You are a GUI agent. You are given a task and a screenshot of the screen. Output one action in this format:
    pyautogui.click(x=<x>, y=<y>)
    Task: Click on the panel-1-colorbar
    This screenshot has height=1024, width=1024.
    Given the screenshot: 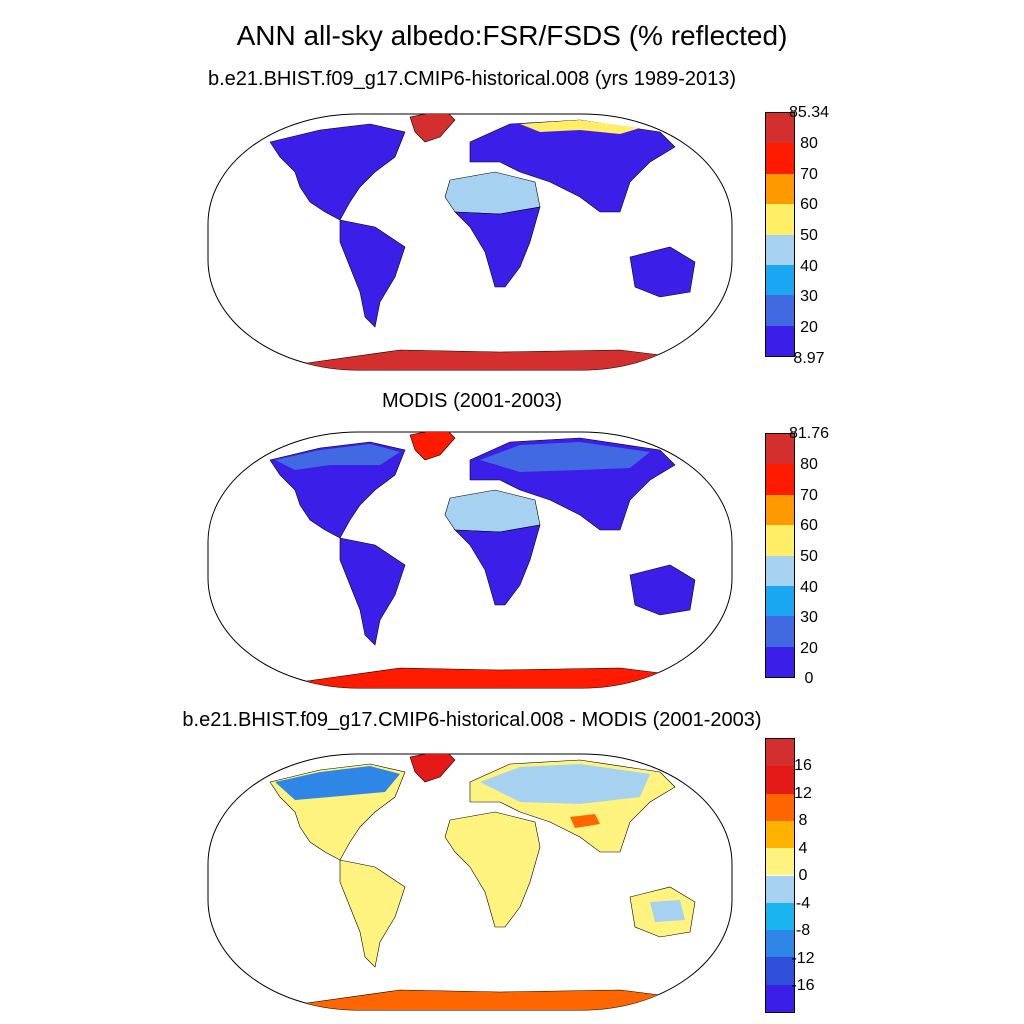 What is the action you would take?
    pyautogui.click(x=780, y=234)
    